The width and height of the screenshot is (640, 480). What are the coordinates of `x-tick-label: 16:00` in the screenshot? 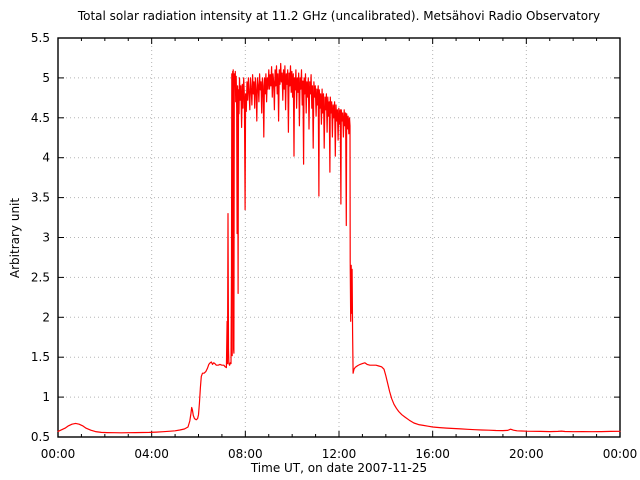 It's located at (432, 454).